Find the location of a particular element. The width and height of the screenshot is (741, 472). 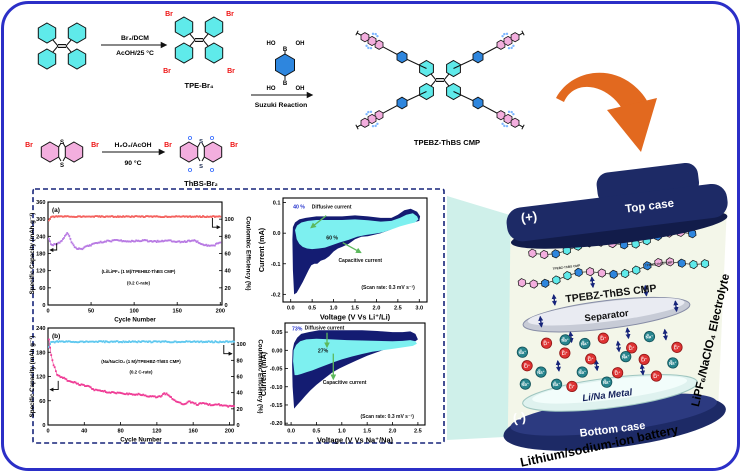

tick-label: 150 is located at coordinates (177, 312).